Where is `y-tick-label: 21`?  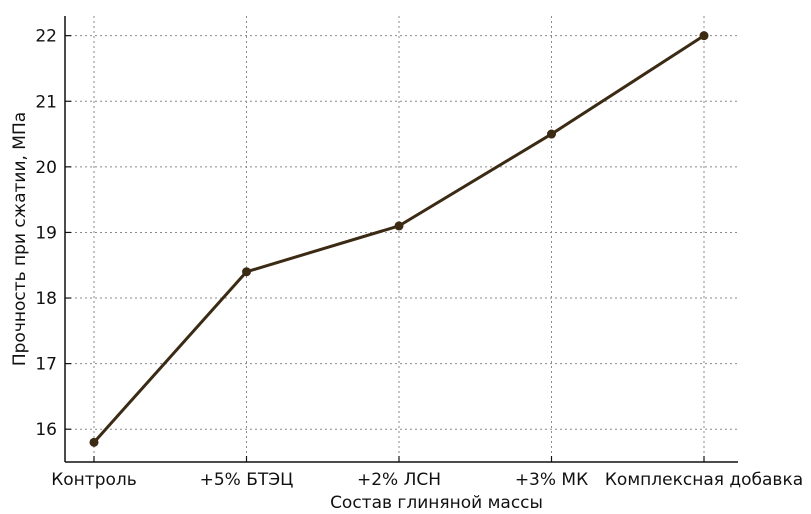
y-tick-label: 21 is located at coordinates (46, 102).